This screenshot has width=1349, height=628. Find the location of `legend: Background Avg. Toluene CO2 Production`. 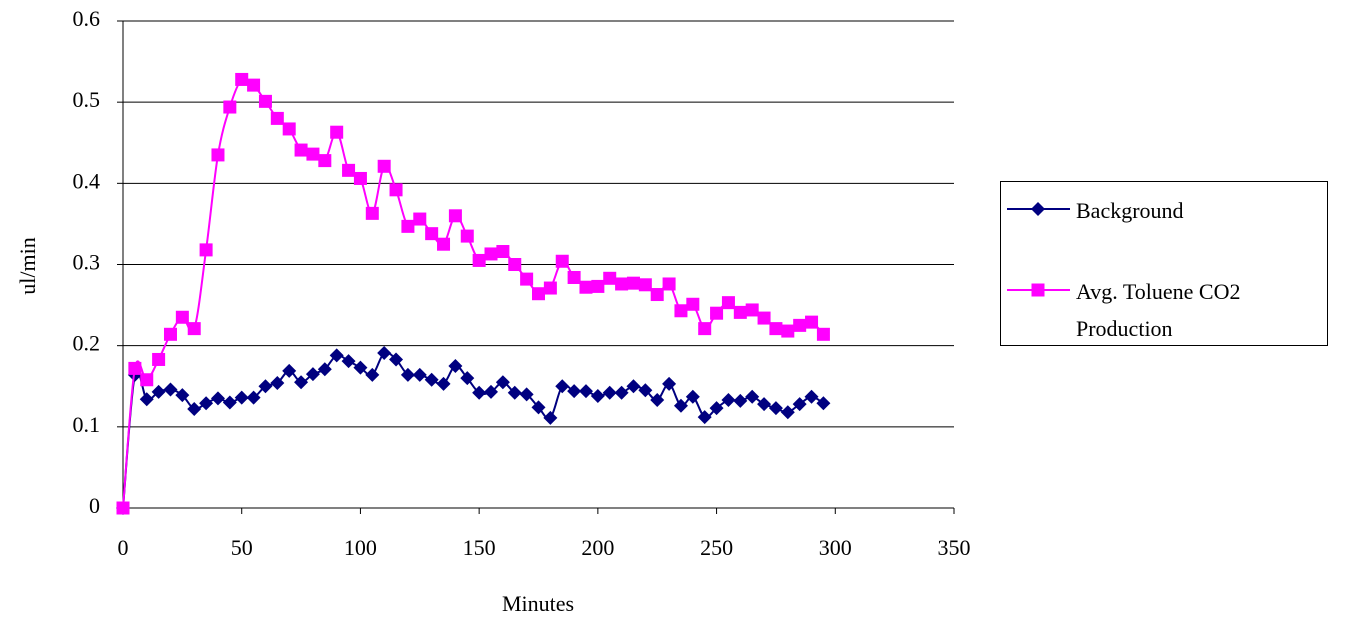

legend: Background Avg. Toluene CO2 Production is located at coordinates (1164, 263).